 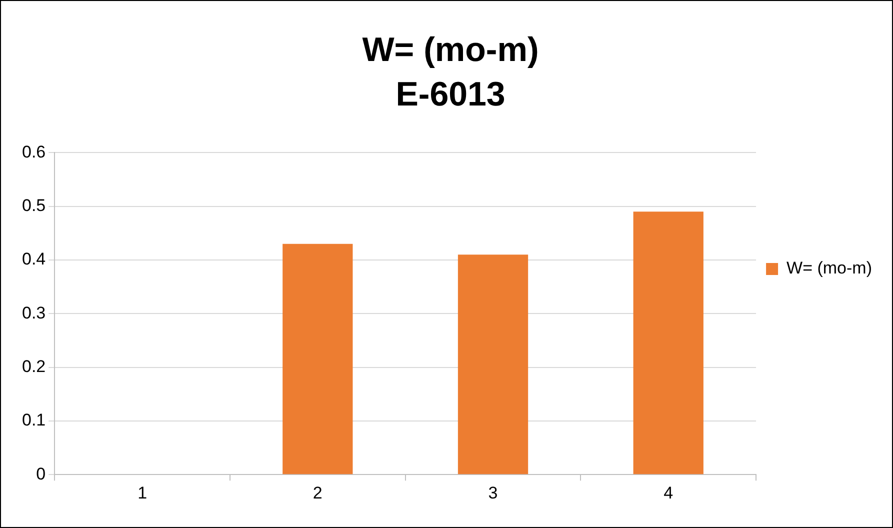 I want to click on y-tick-label: 0.6, so click(x=34, y=152).